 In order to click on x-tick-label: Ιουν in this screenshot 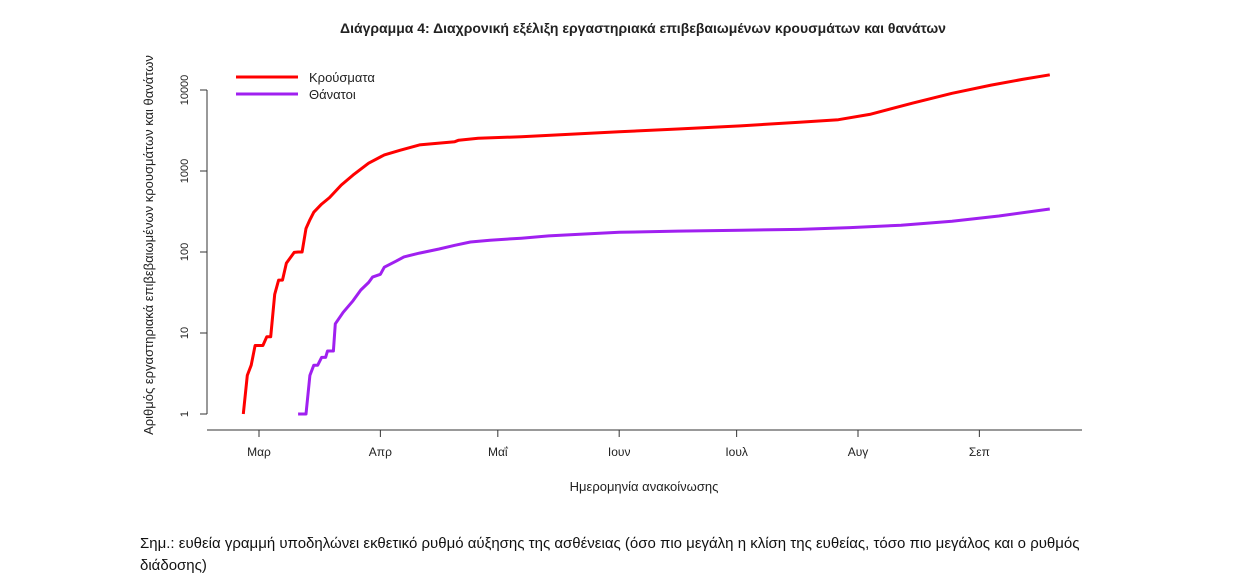, I will do `click(619, 452)`.